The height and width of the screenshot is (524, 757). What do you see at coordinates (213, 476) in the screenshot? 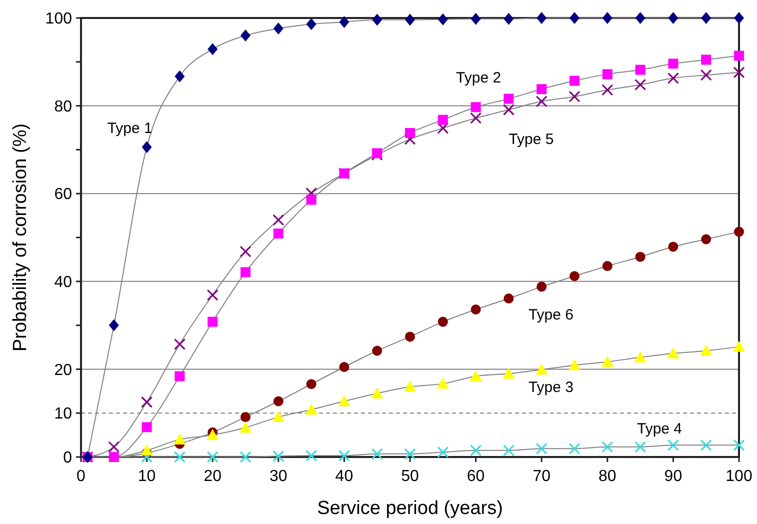
I see `x-tick-label: 20` at bounding box center [213, 476].